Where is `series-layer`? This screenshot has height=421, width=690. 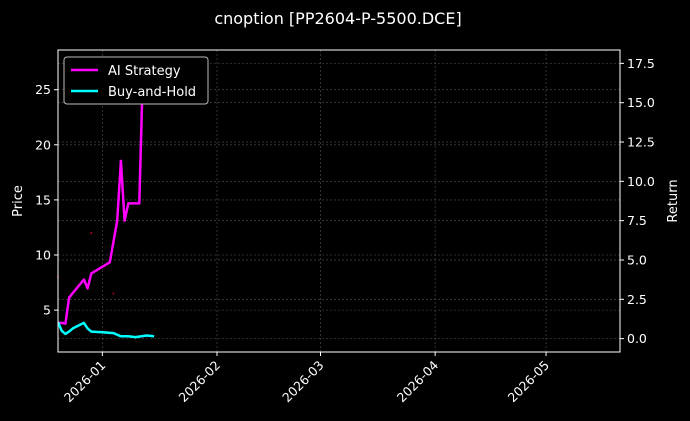
series-layer is located at coordinates (106, 202).